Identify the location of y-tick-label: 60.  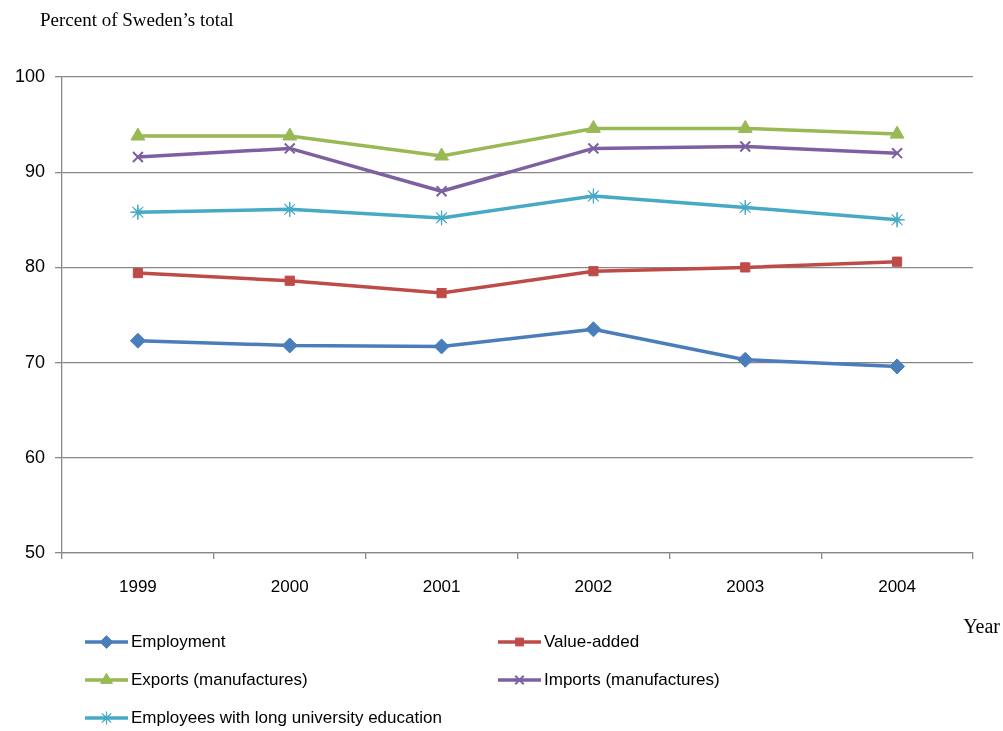
(34, 456).